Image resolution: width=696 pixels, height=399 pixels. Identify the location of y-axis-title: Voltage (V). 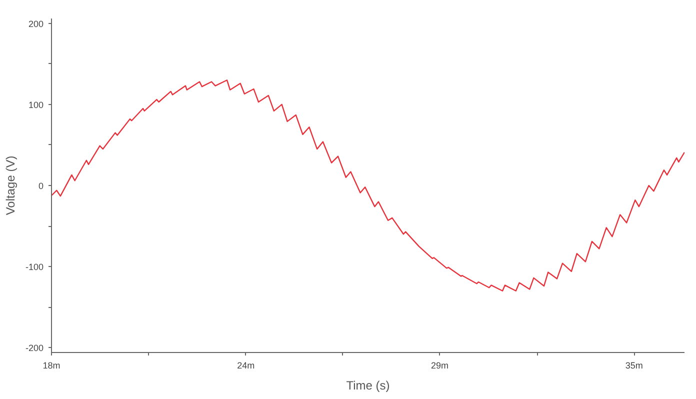
(10, 186).